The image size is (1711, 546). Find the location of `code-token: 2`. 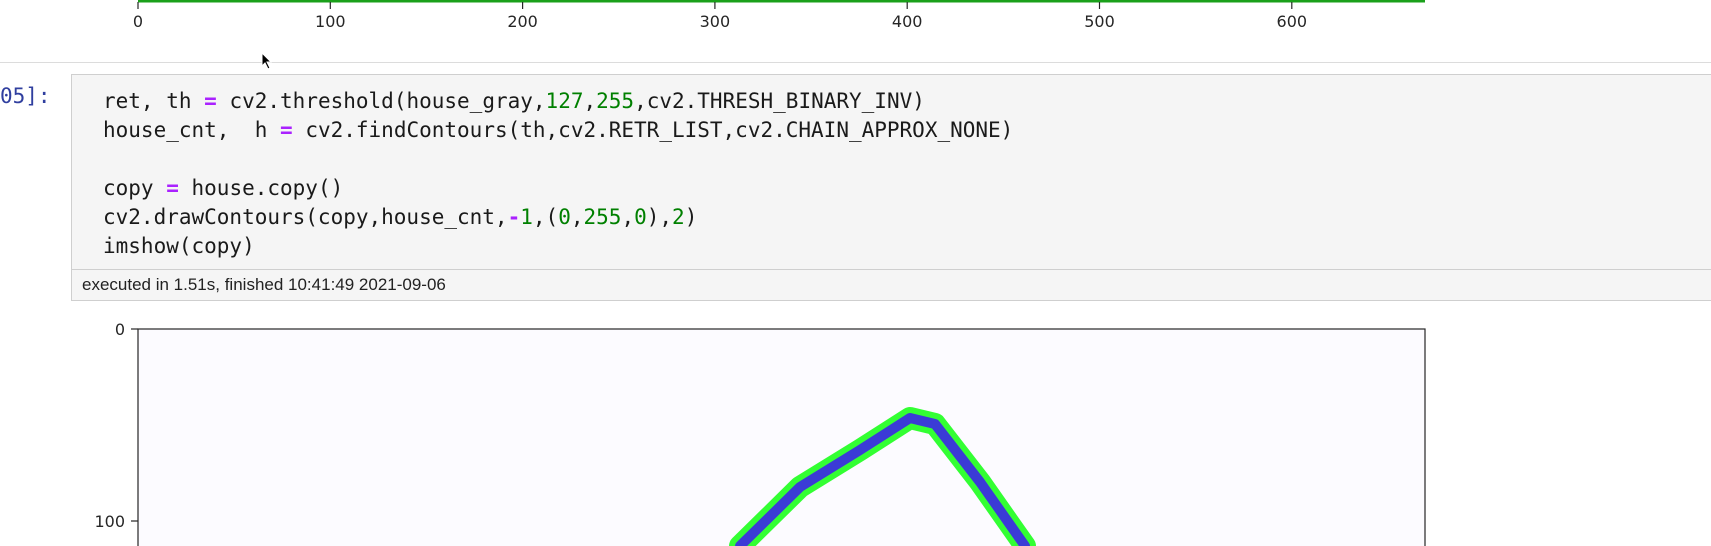

code-token: 2 is located at coordinates (678, 217).